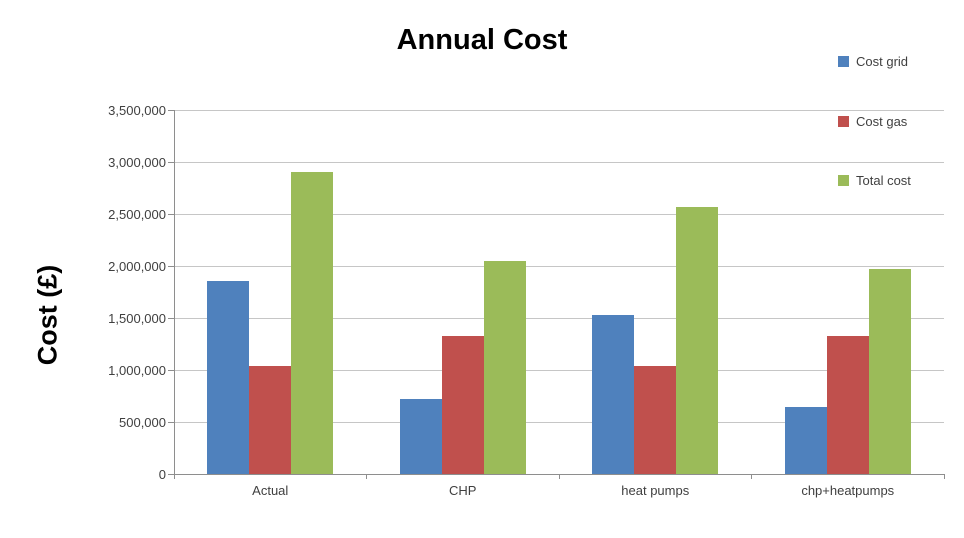 Image resolution: width=964 pixels, height=538 pixels. What do you see at coordinates (270, 419) in the screenshot?
I see `bar-cost-gas-actual` at bounding box center [270, 419].